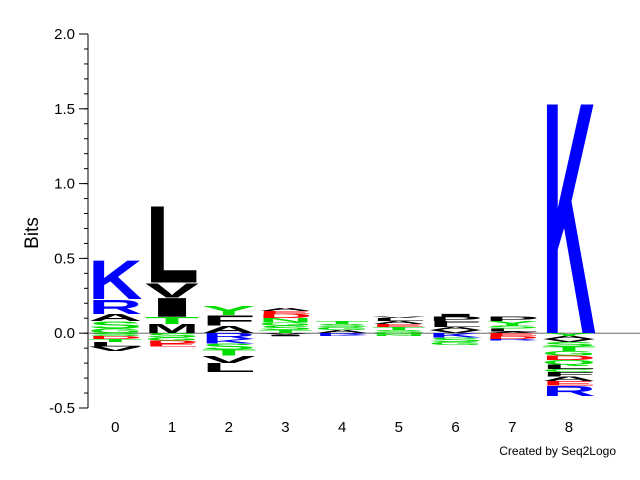 This screenshot has height=480, width=640. I want to click on x-tick-label: 5, so click(399, 427).